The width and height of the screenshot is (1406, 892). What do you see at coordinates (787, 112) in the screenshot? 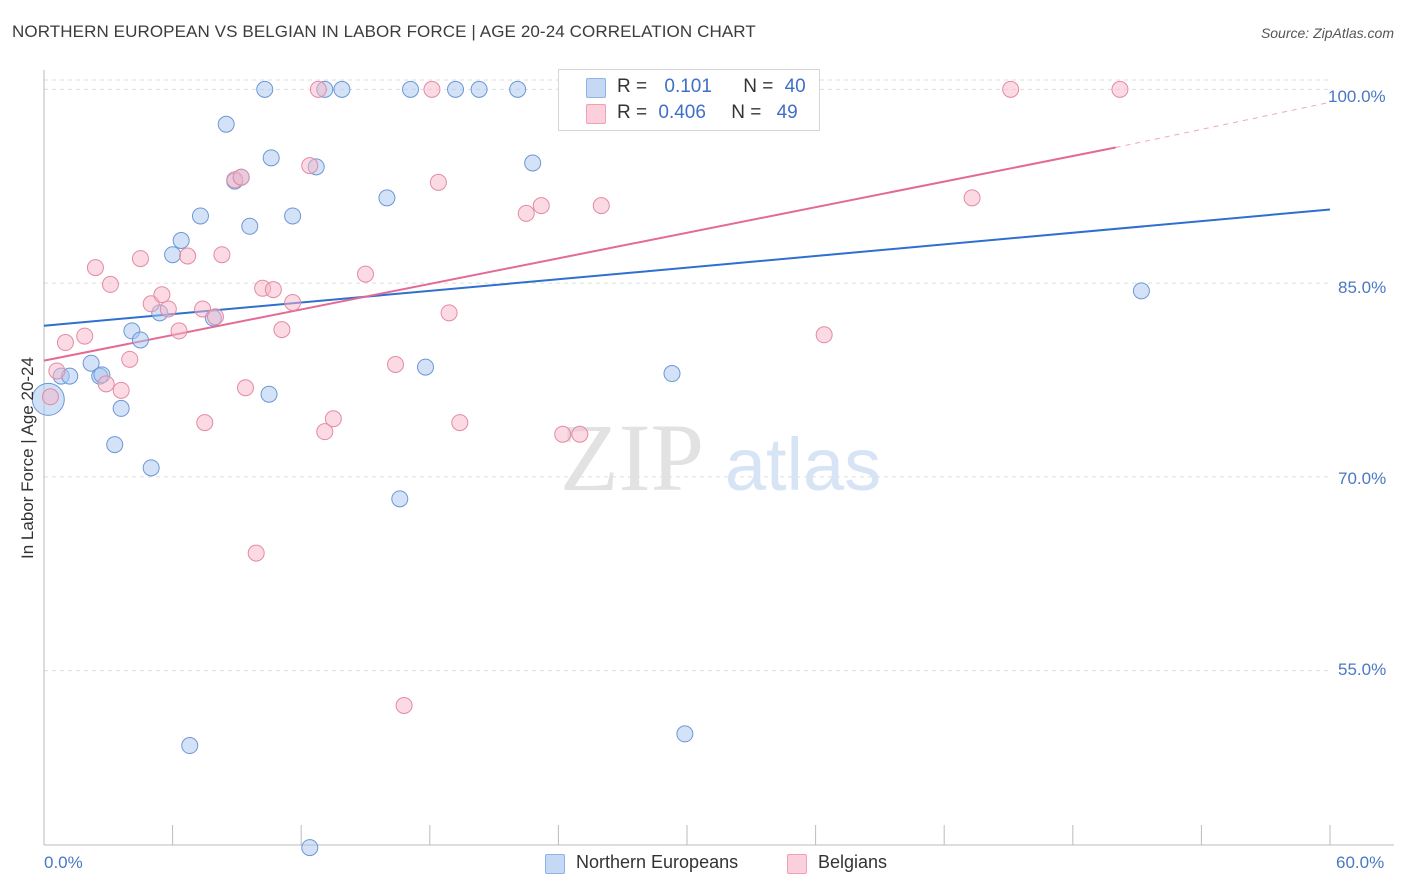
I see `n-value: 49` at bounding box center [787, 112].